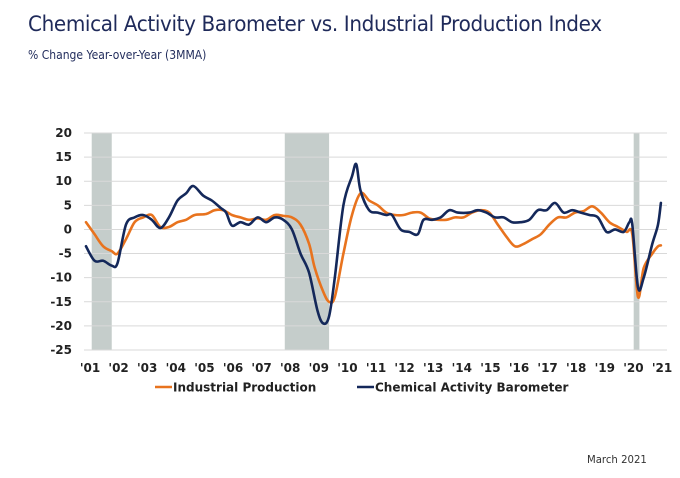 The width and height of the screenshot is (680, 478). I want to click on report-date: March 2021, so click(617, 459).